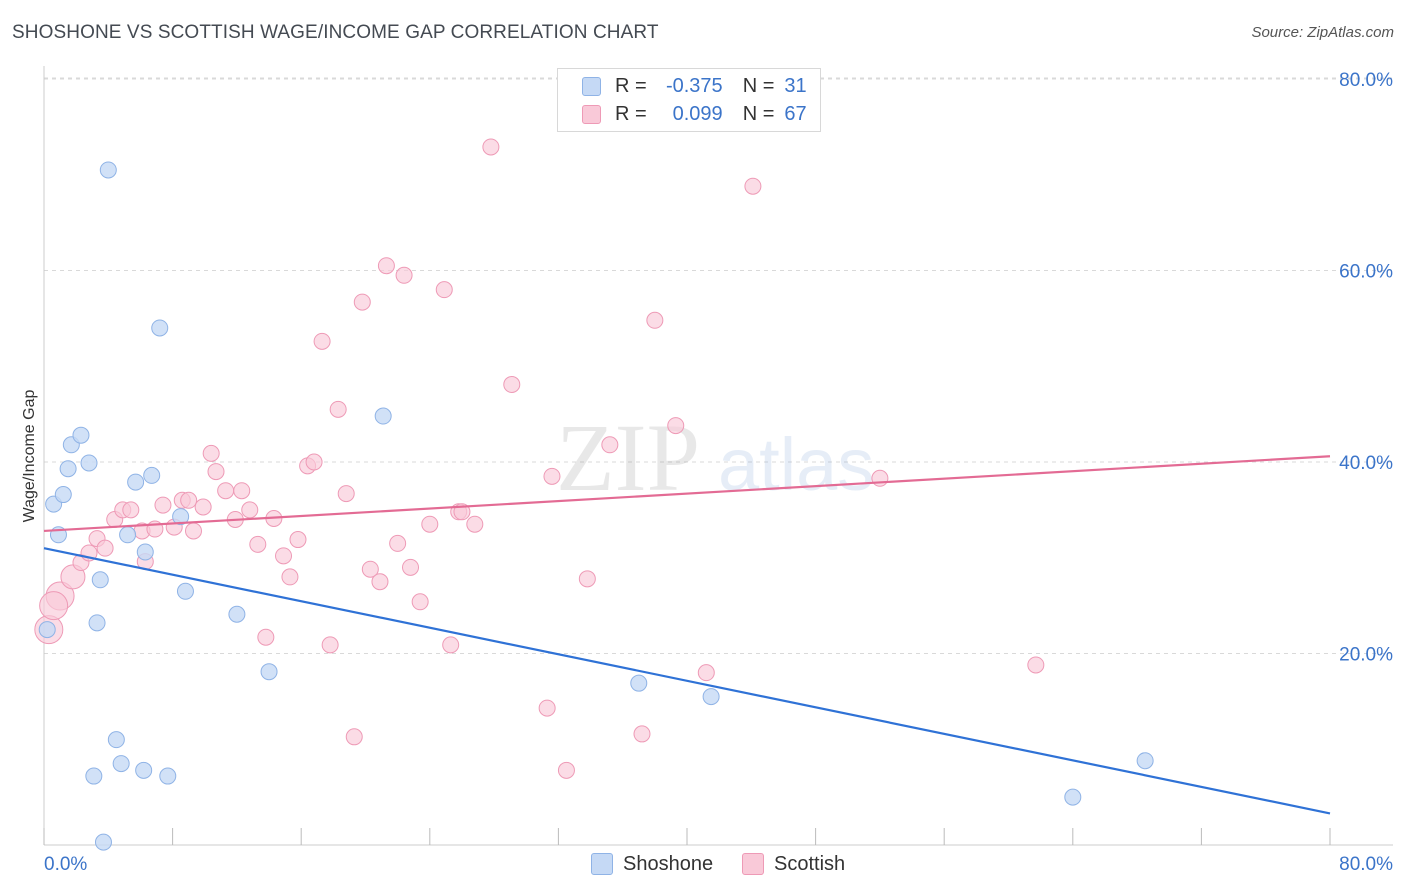  What do you see at coordinates (796, 464) in the screenshot?
I see `watermark-atlas: atlas` at bounding box center [796, 464].